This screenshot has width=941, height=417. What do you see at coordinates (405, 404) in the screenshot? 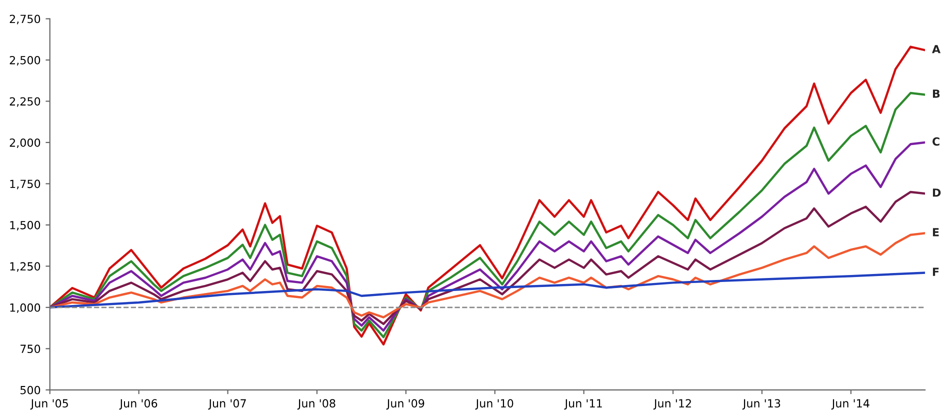
I see `x-tick-label: Jun '09` at bounding box center [405, 404].